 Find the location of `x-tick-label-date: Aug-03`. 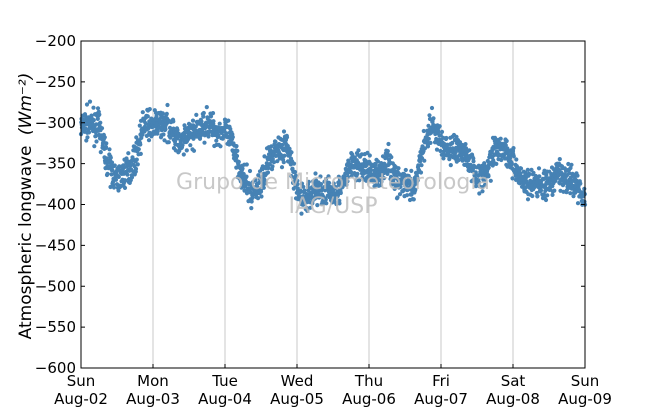

x-tick-label-date: Aug-03 is located at coordinates (153, 399).